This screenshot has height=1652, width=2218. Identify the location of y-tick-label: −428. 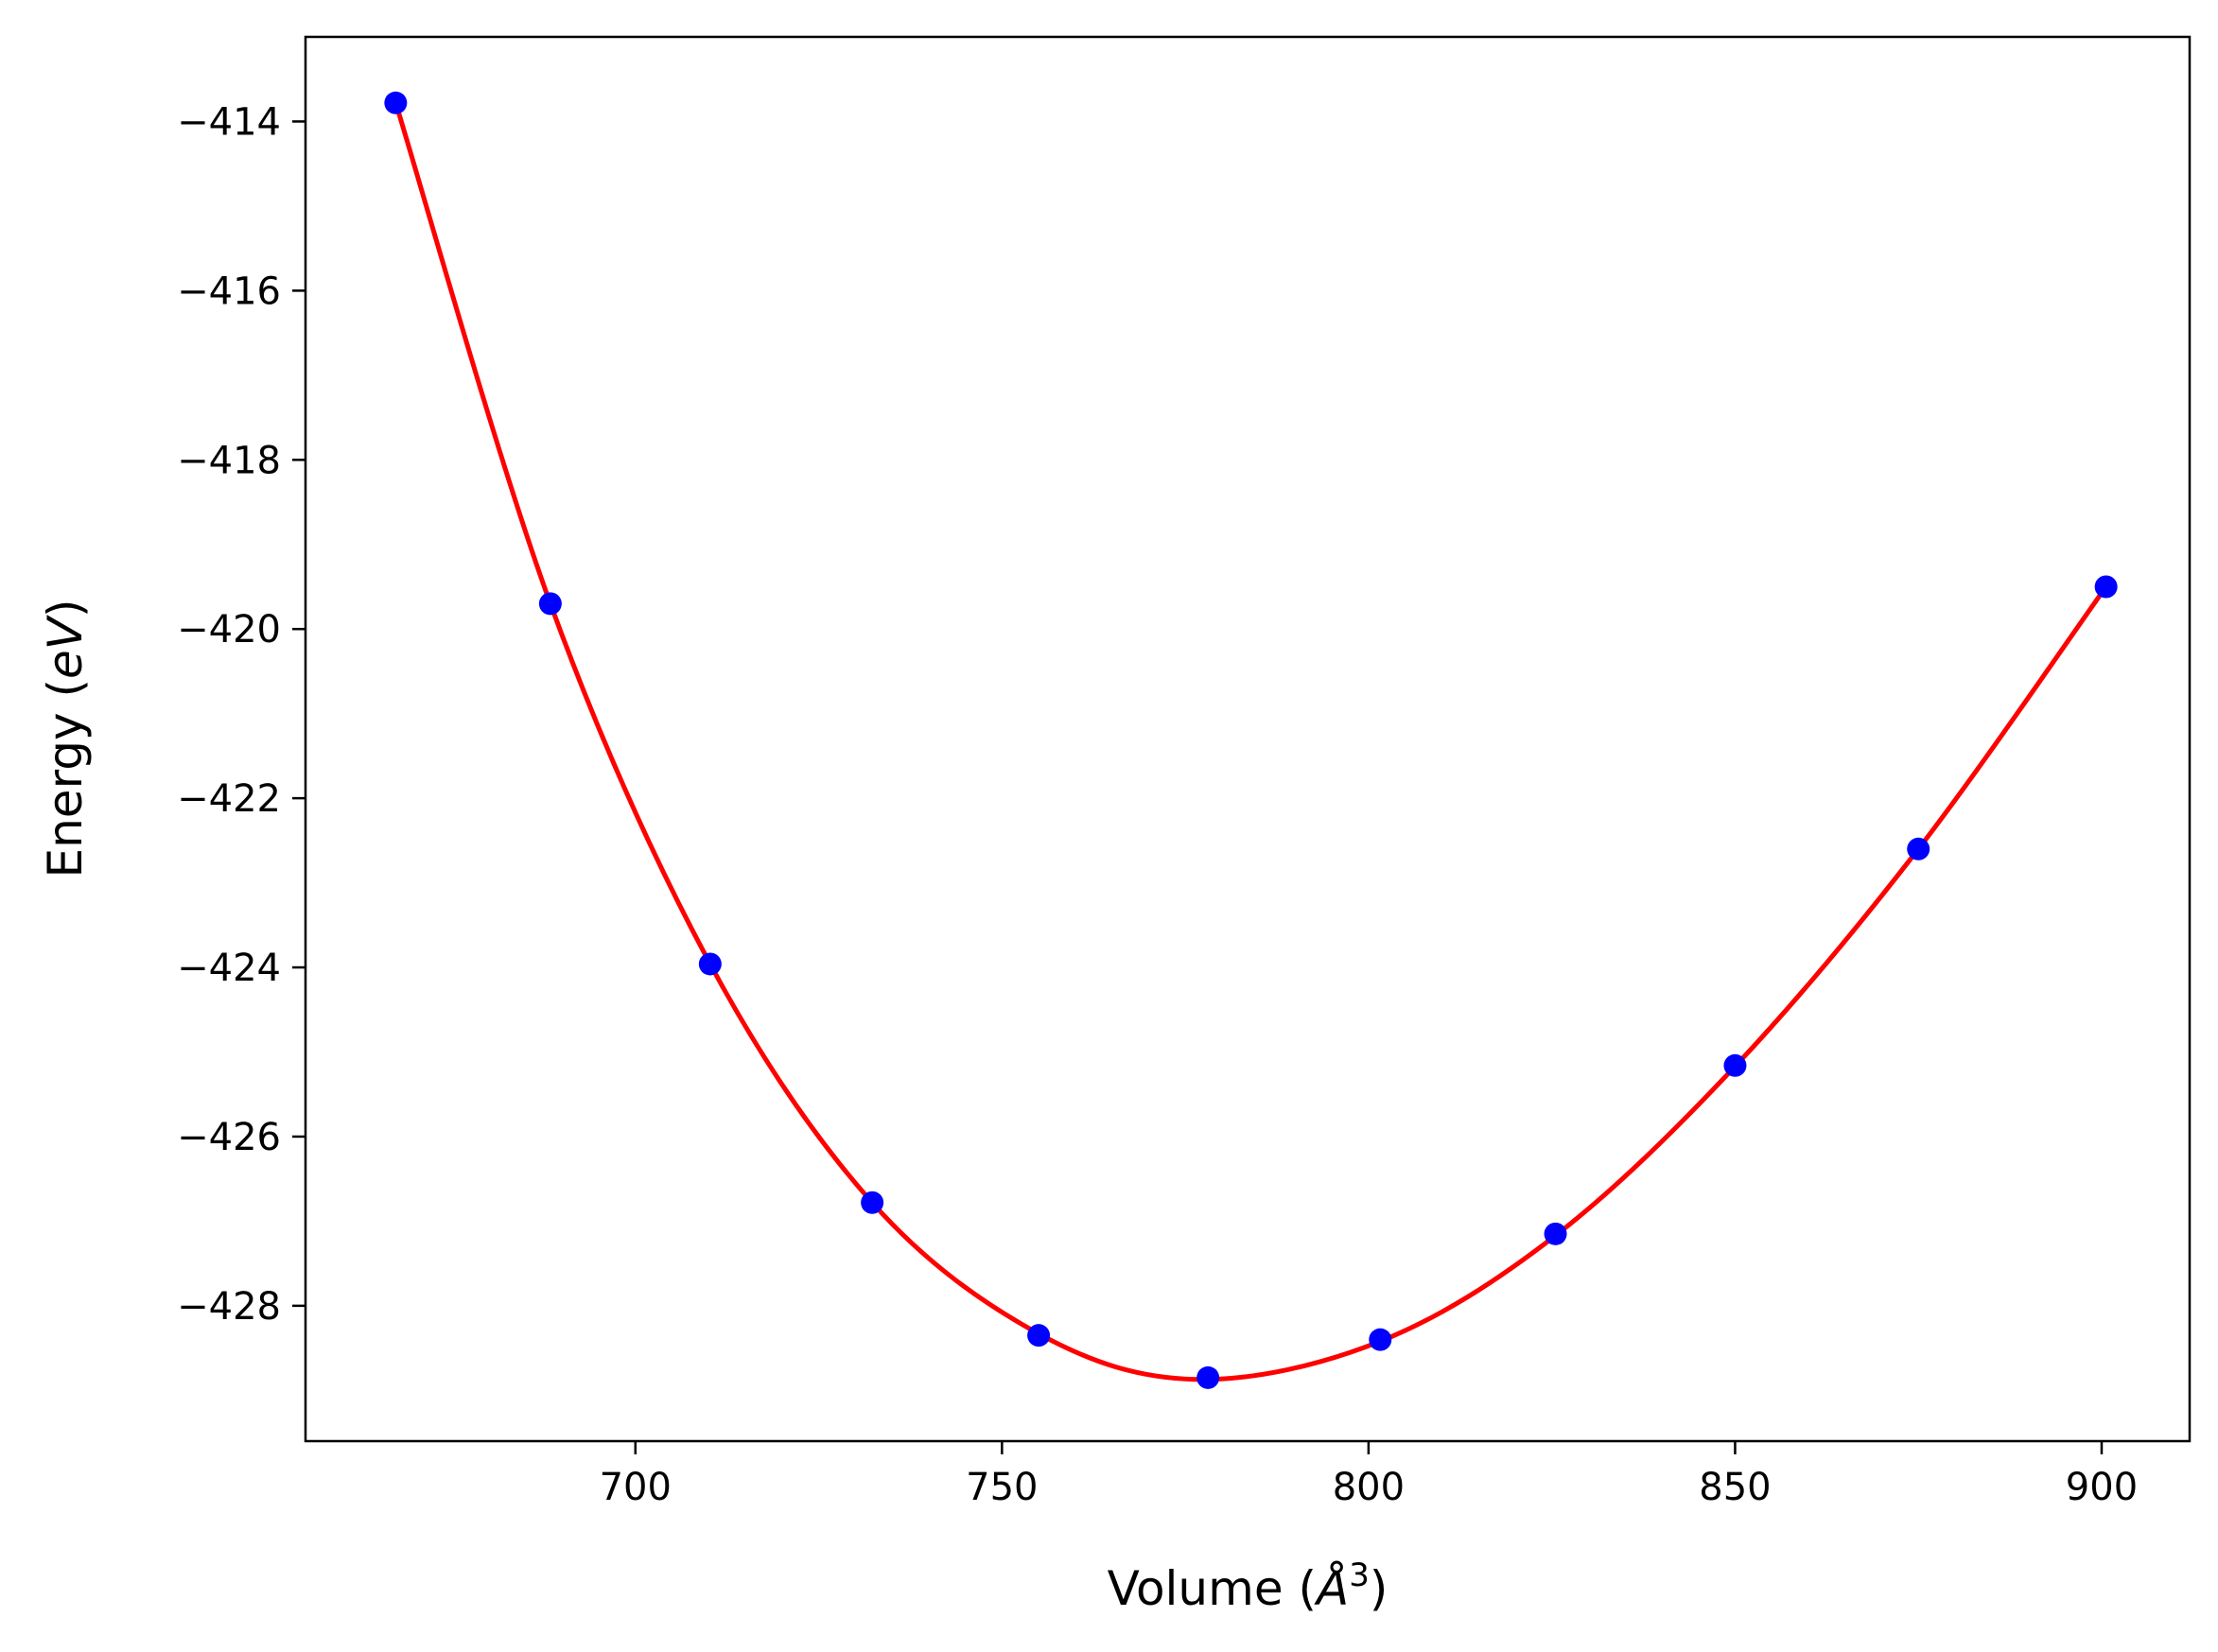
(229, 1307).